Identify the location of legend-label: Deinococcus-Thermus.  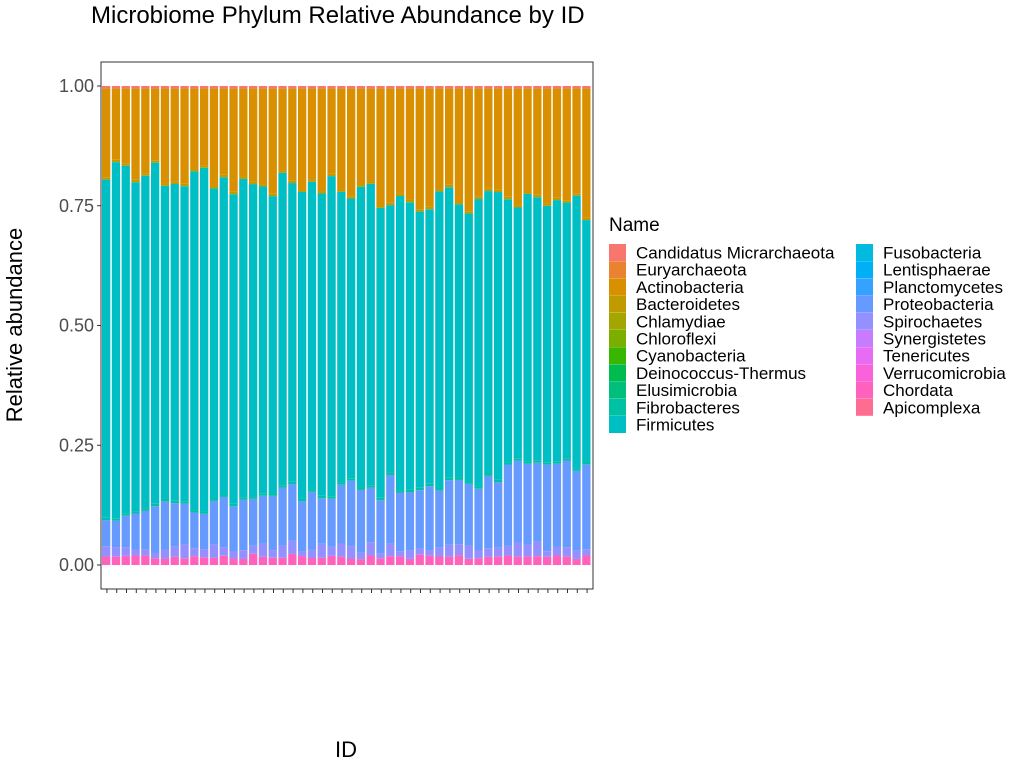
(721, 373).